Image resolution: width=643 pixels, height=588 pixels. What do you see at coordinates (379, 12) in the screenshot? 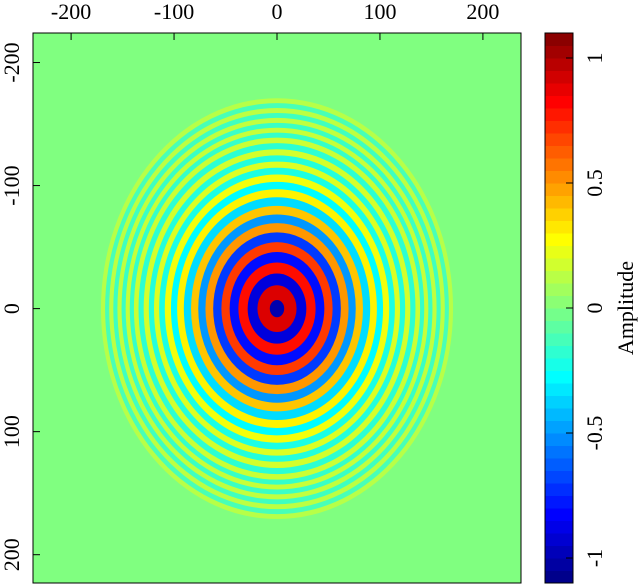
I see `x-tick-label: 100` at bounding box center [379, 12].